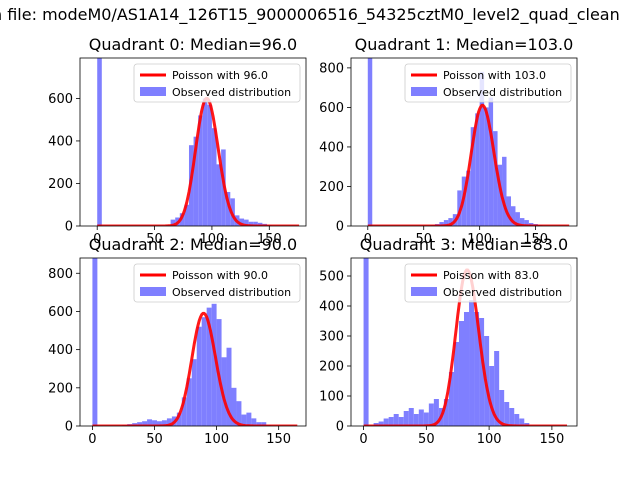 The width and height of the screenshot is (640, 480). I want to click on legend: Poisson with 96.0 Observed distribution, so click(217, 83).